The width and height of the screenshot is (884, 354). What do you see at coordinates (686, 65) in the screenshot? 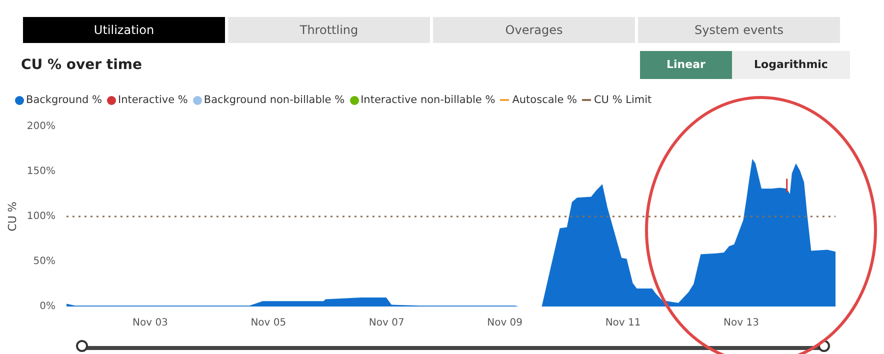
I see `text: Linear` at bounding box center [686, 65].